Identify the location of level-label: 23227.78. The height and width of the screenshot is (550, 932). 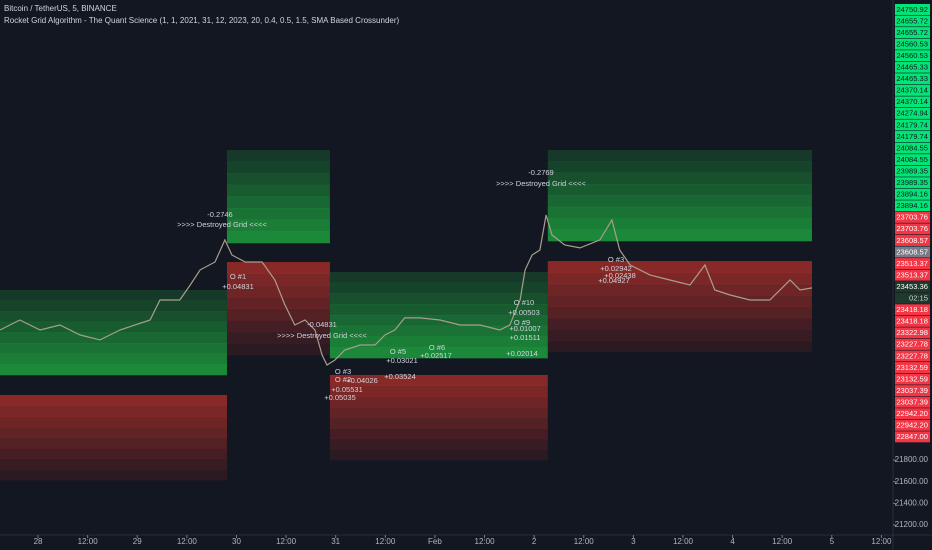
(912, 344).